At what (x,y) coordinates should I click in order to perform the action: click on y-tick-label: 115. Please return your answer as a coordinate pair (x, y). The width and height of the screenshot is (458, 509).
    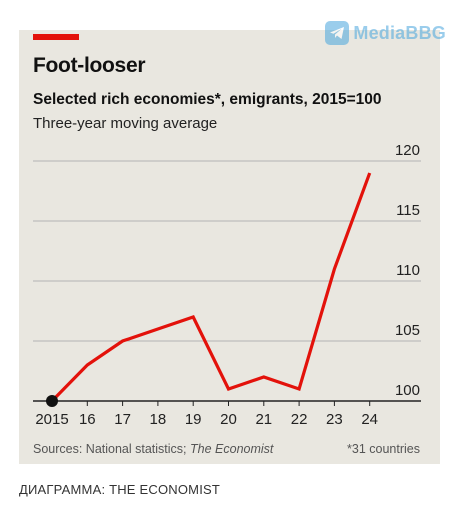
    Looking at the image, I should click on (408, 210).